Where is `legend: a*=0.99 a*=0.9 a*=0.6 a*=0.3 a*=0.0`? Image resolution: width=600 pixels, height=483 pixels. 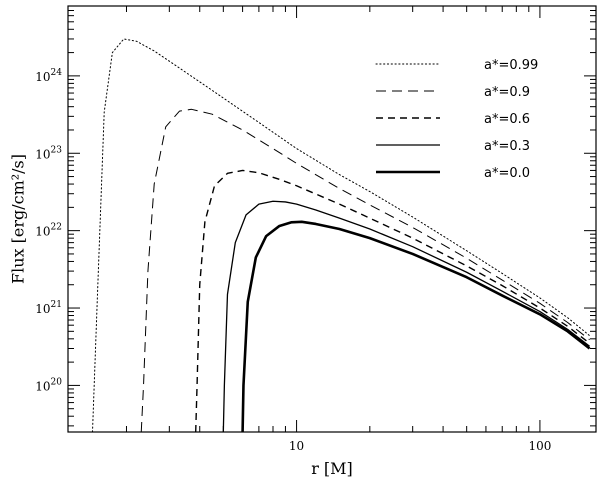 legend: a*=0.99 a*=0.9 a*=0.6 a*=0.3 a*=0.0 is located at coordinates (456, 119).